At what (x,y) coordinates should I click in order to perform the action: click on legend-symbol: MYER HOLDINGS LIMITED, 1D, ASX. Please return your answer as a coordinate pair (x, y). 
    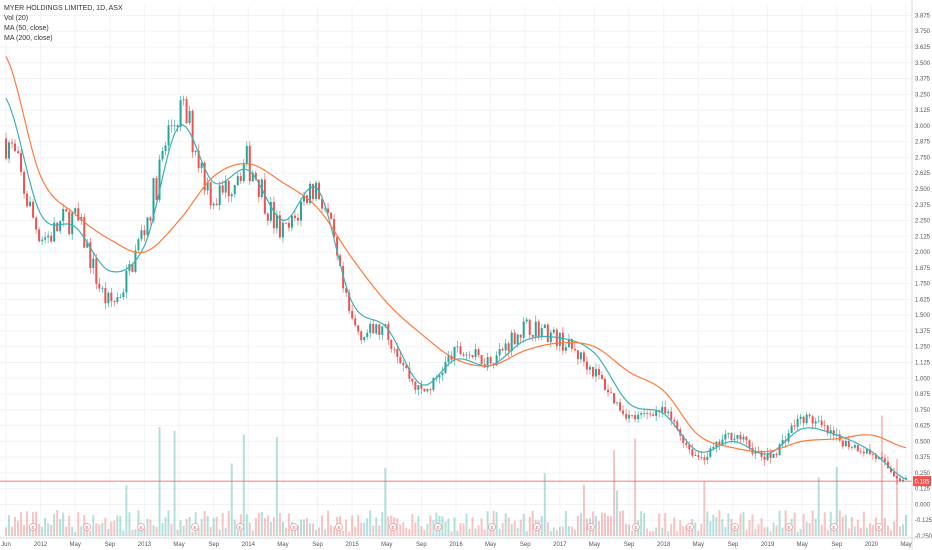
    Looking at the image, I should click on (63, 8).